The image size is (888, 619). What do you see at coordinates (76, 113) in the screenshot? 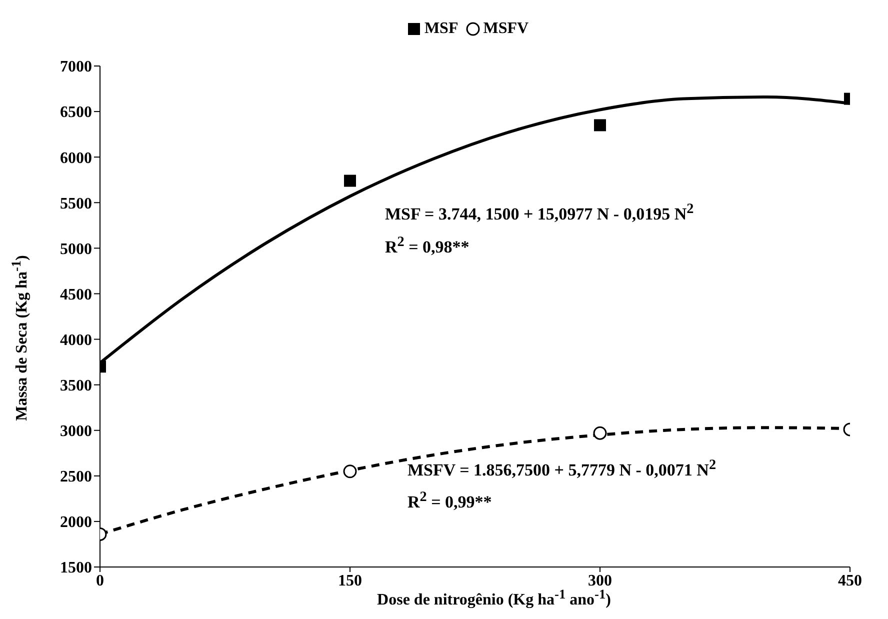
I see `y-tick-label: 6500` at bounding box center [76, 113].